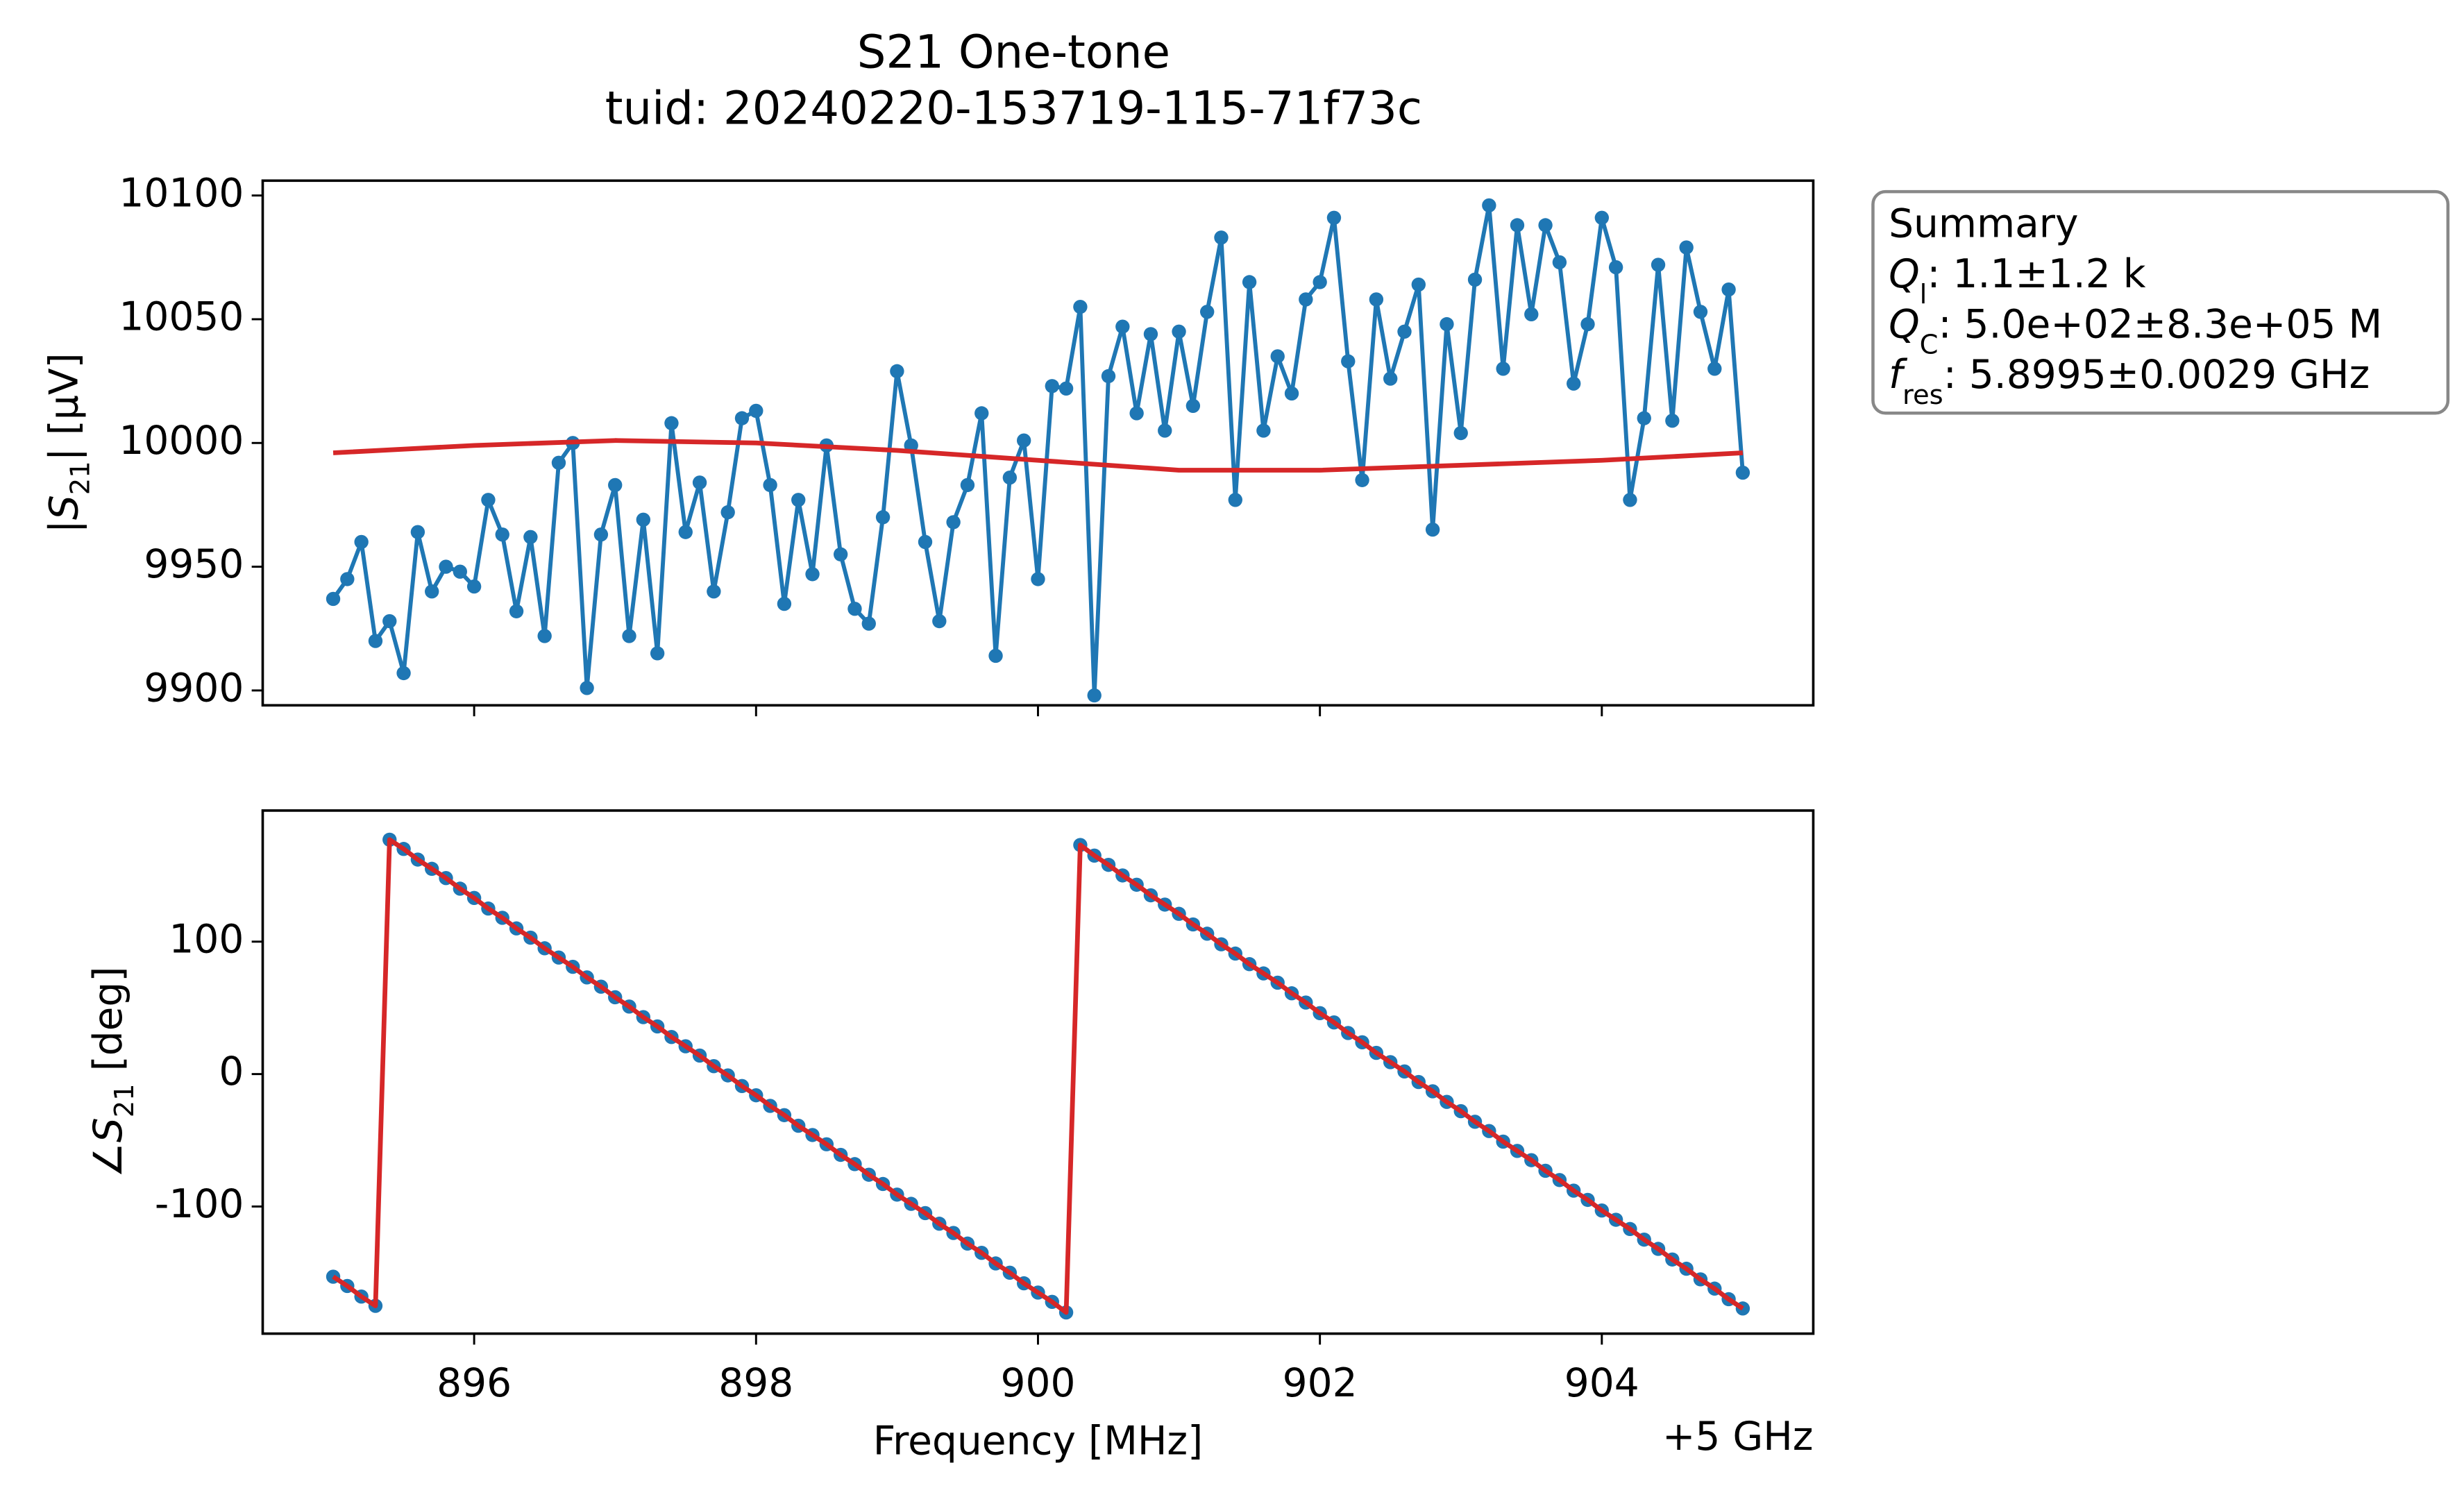 The height and width of the screenshot is (1497, 2464). What do you see at coordinates (194, 564) in the screenshot?
I see `y-tick-label: 9950` at bounding box center [194, 564].